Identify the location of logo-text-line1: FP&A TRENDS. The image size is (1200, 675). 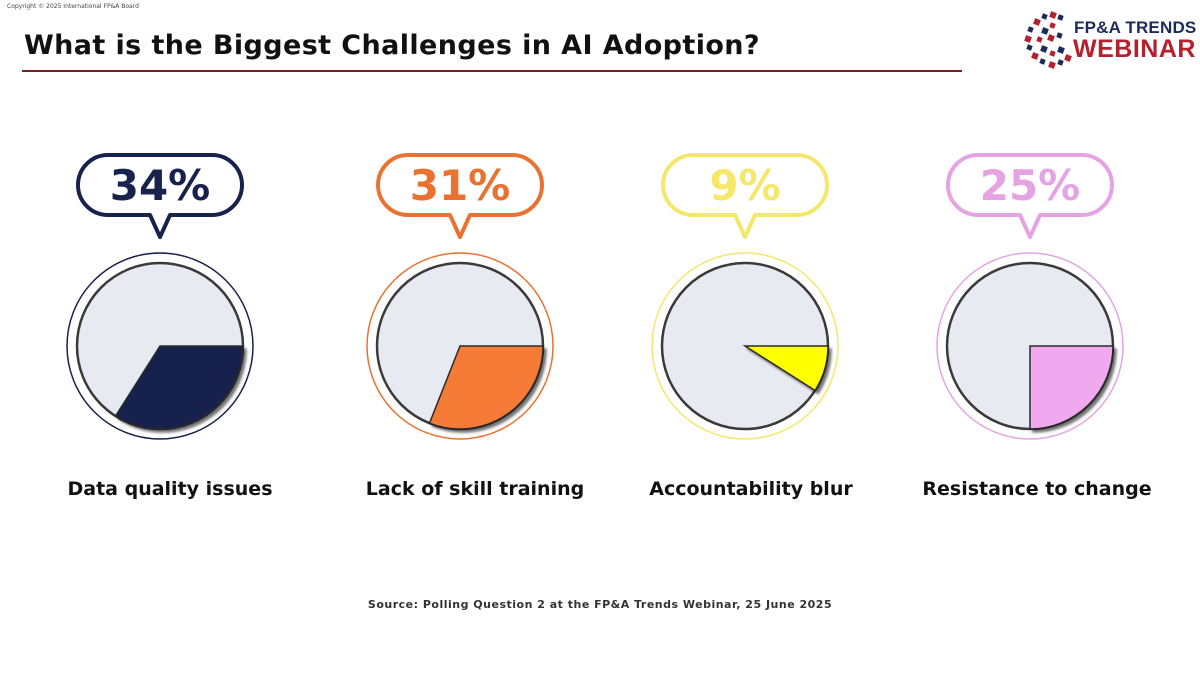
(1135, 27).